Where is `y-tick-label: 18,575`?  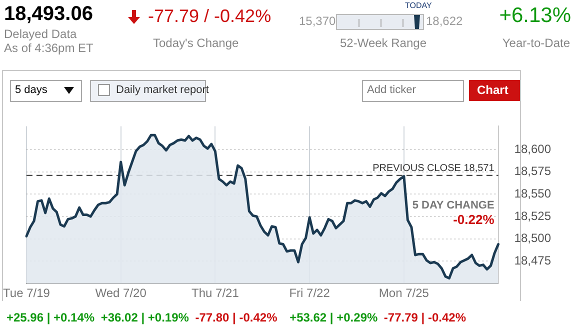 y-tick-label: 18,575 is located at coordinates (533, 171).